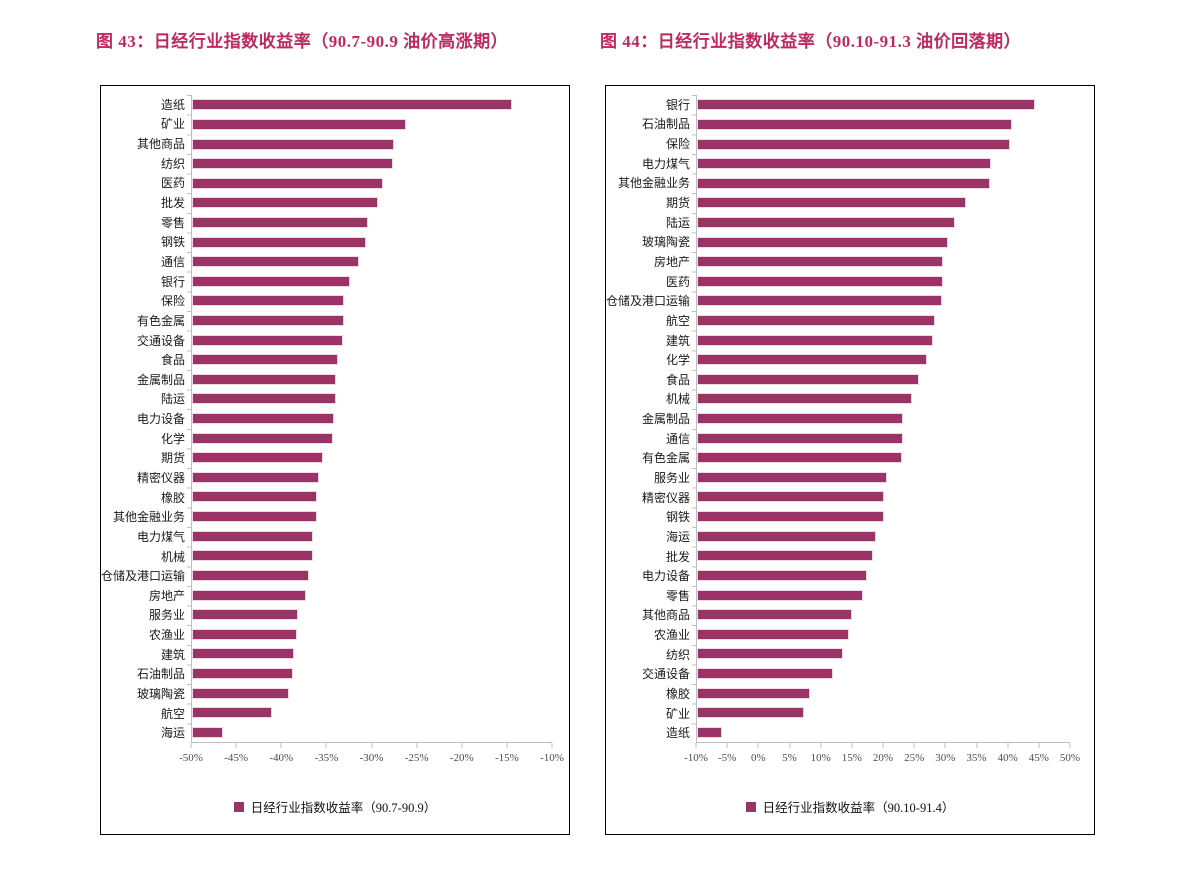 This screenshot has height=894, width=1191. I want to click on x-axis-tick-label: -10%, so click(552, 758).